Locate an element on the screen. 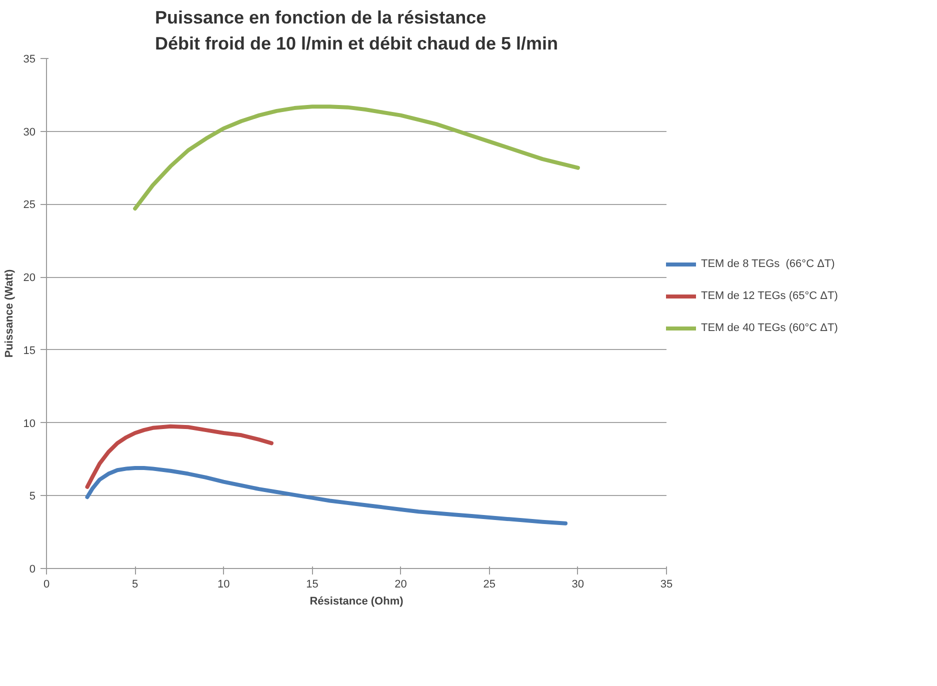 Image resolution: width=937 pixels, height=686 pixels. y-tick-label: 35 is located at coordinates (29, 60).